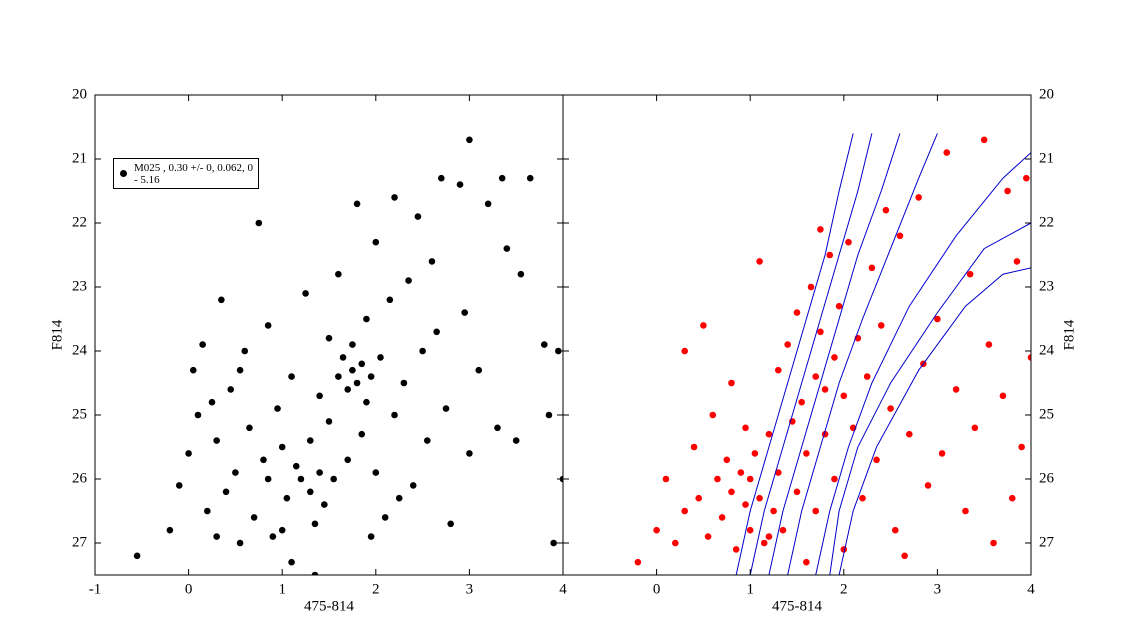 The width and height of the screenshot is (1125, 625). What do you see at coordinates (193, 174) in the screenshot?
I see `legend-label: M025 , 0.30 +/- 0, 0.062, 0 - 5.16` at bounding box center [193, 174].